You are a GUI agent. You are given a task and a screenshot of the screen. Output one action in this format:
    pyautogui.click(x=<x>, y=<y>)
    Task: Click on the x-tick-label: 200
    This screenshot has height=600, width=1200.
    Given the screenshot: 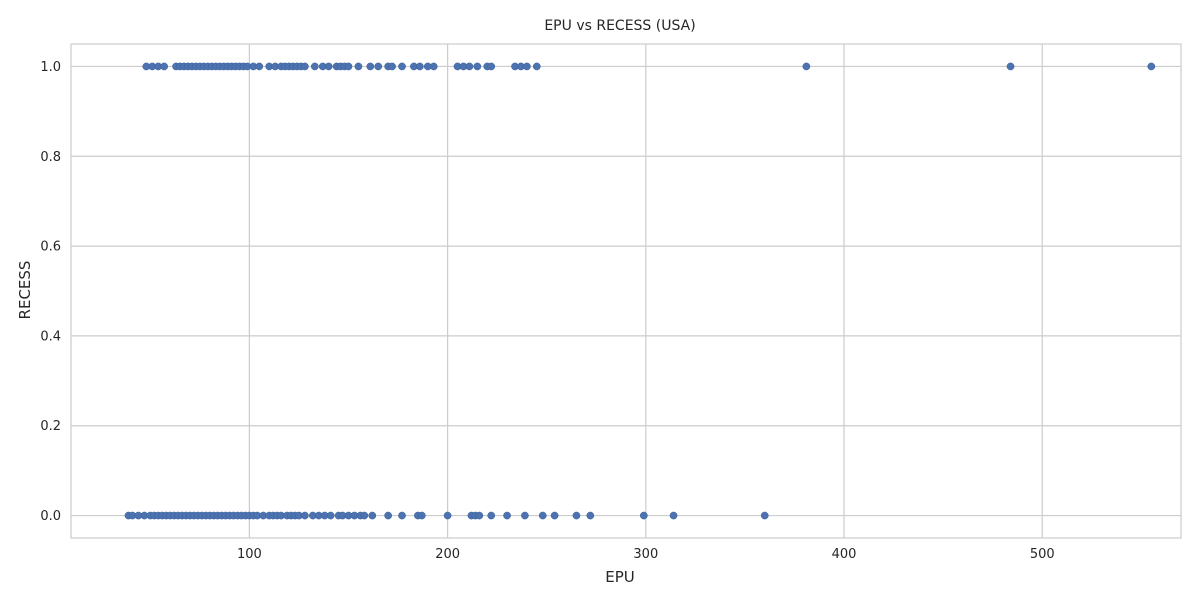 What is the action you would take?
    pyautogui.click(x=447, y=554)
    